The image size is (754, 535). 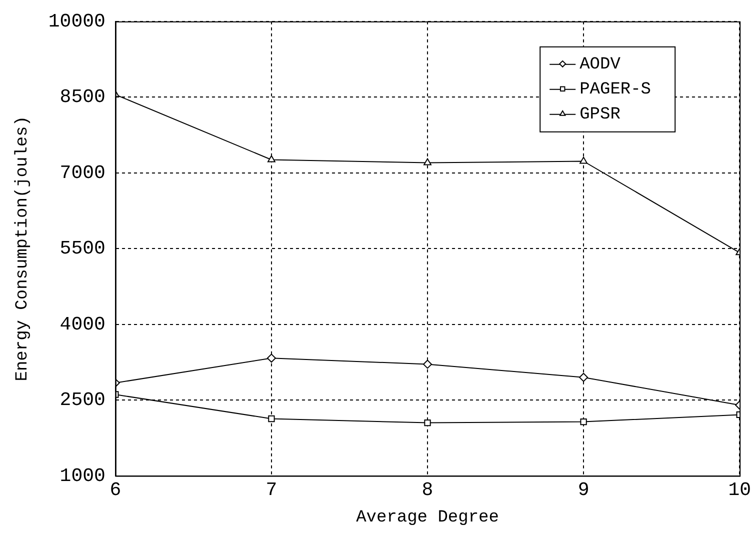 What do you see at coordinates (584, 490) in the screenshot?
I see `x-tick-label: 9` at bounding box center [584, 490].